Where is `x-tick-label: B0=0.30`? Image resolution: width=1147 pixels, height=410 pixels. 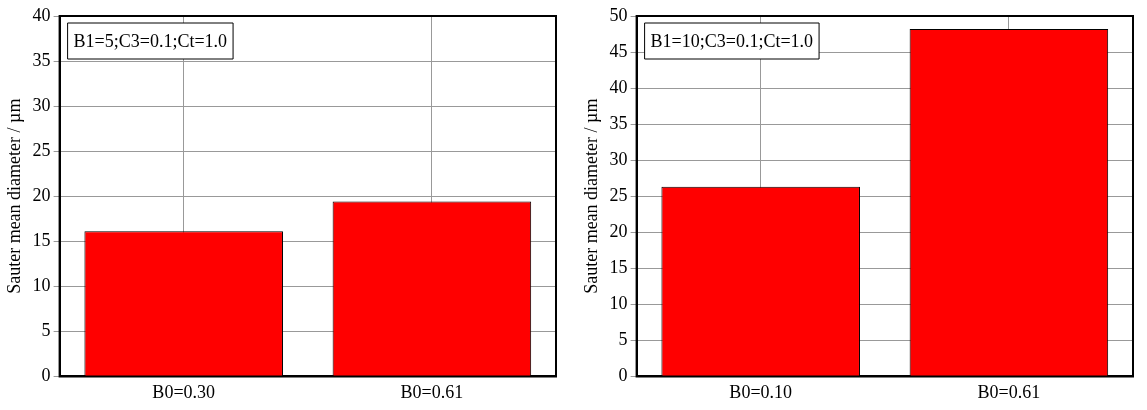 x-tick-label: B0=0.30 is located at coordinates (184, 391).